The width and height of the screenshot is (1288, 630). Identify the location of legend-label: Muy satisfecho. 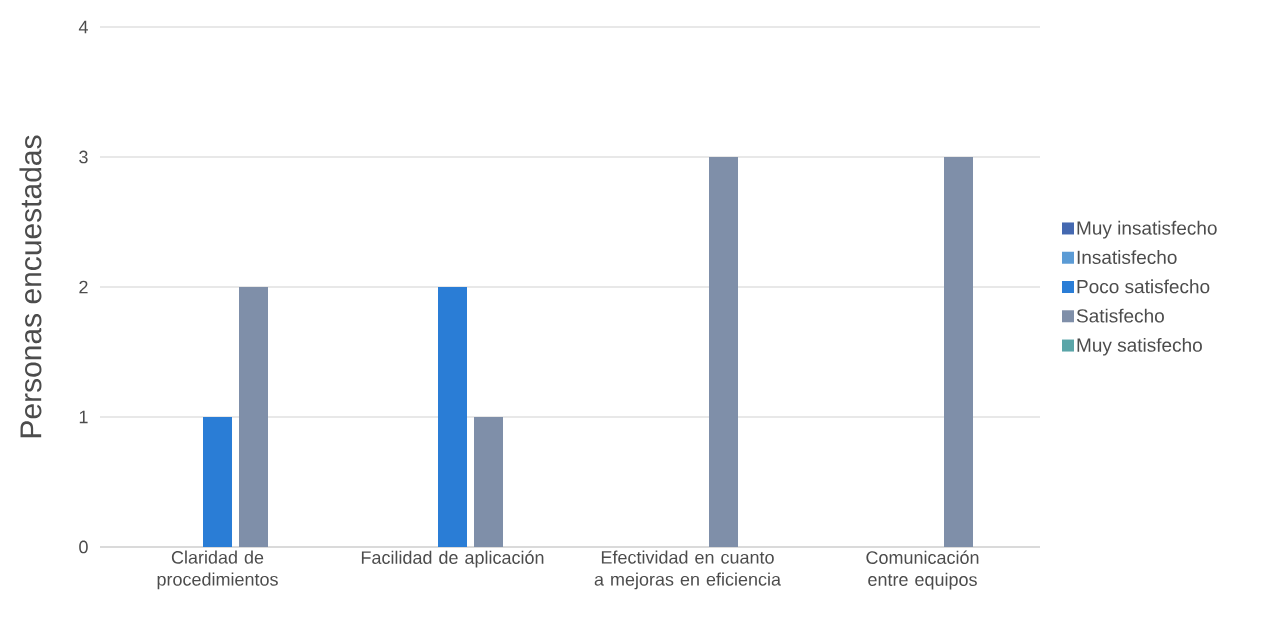
(1139, 346).